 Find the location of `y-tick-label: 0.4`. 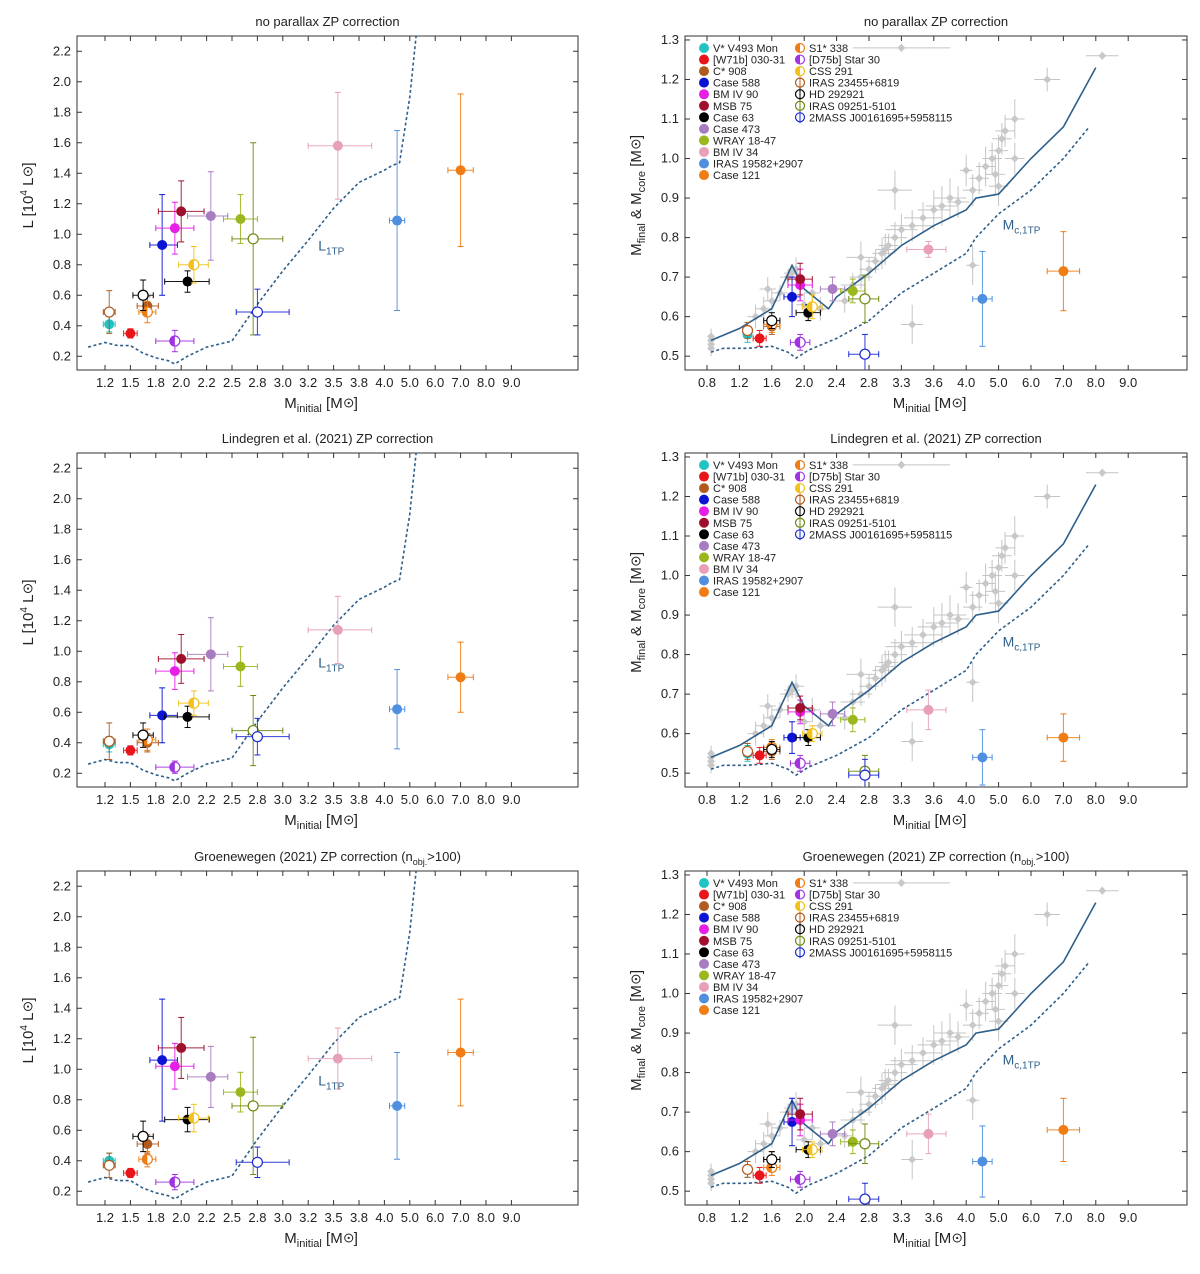

y-tick-label: 0.4 is located at coordinates (62, 1160).